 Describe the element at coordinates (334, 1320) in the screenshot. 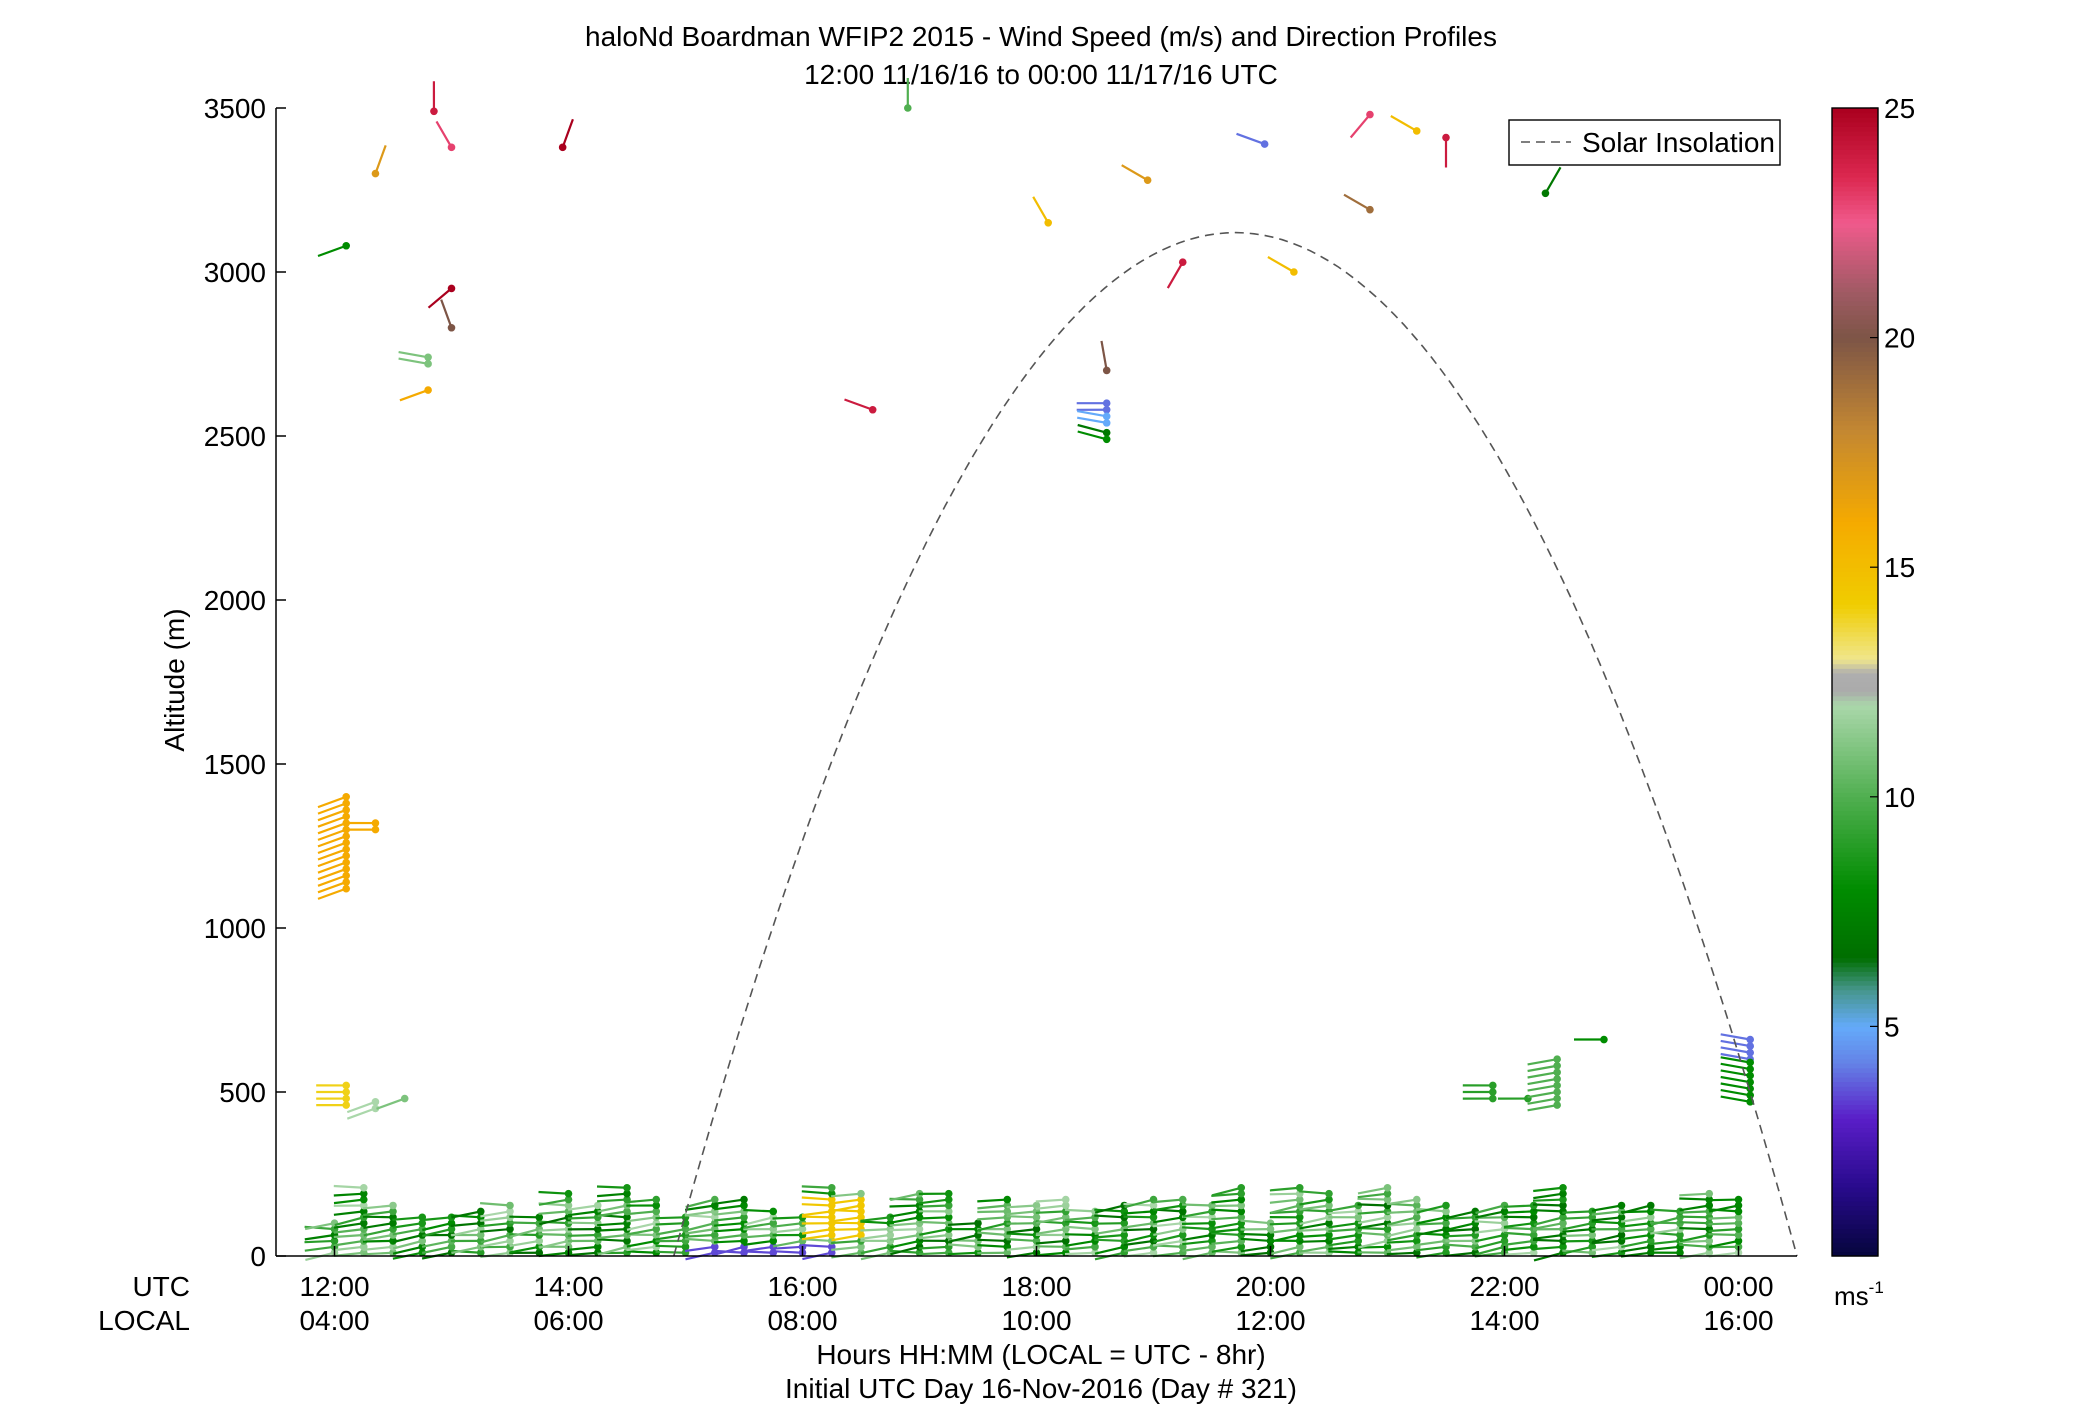

I see `x-tick-label-local: 04:00` at that location.